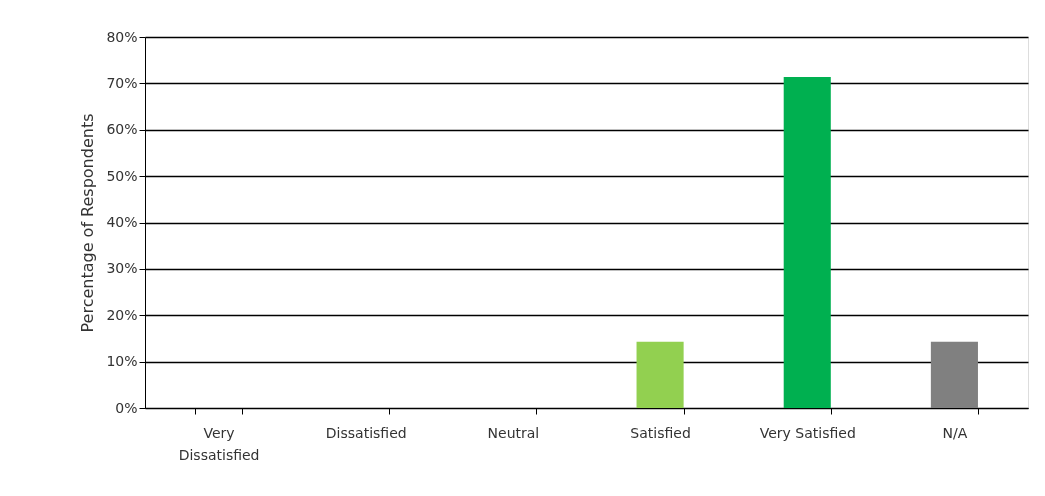 This screenshot has height=496, width=1045. Describe the element at coordinates (122, 82) in the screenshot. I see `y-tick-label: 70%` at that location.